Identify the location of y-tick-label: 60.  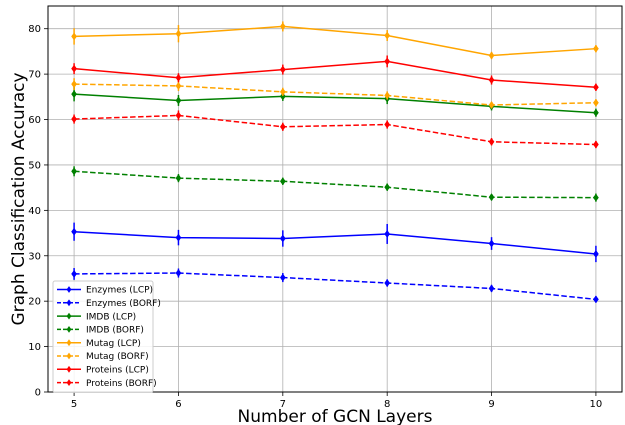
(34, 120).